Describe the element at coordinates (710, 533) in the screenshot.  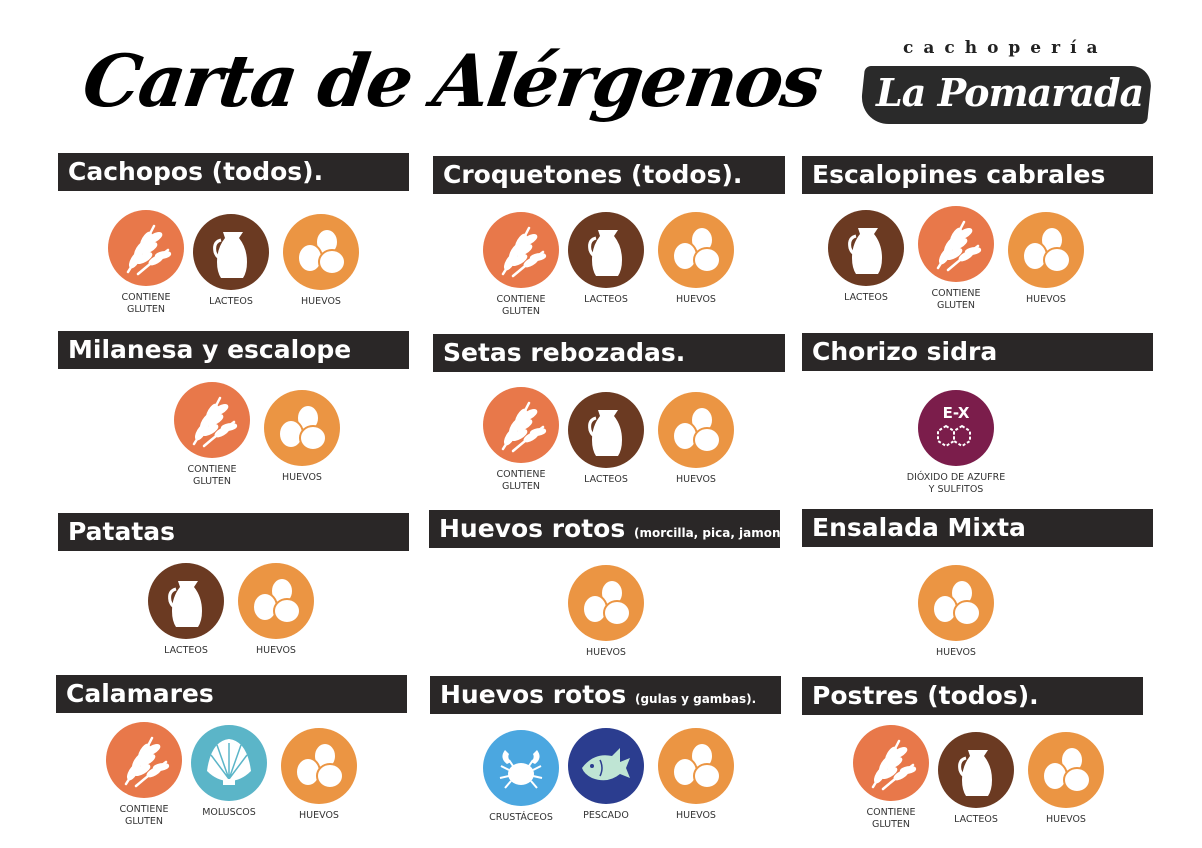
I see `section-note: (morcilla, pica, jamon)` at that location.